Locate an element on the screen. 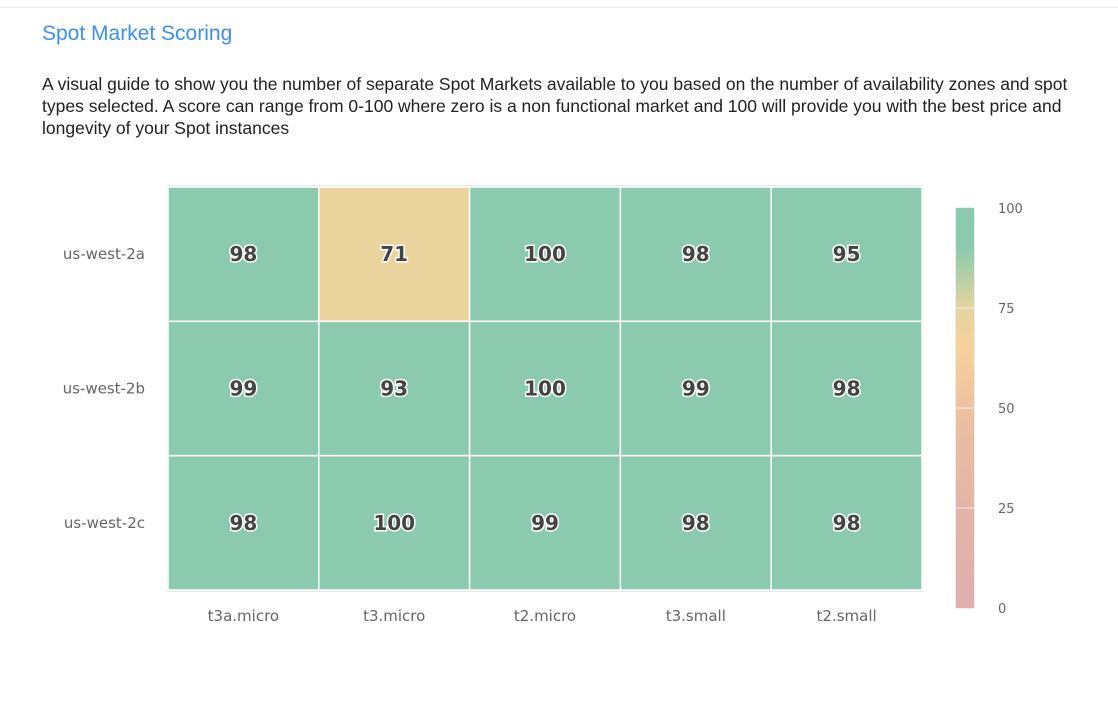 This screenshot has width=1118, height=710. colorbar-tick-label: 25 is located at coordinates (1006, 509).